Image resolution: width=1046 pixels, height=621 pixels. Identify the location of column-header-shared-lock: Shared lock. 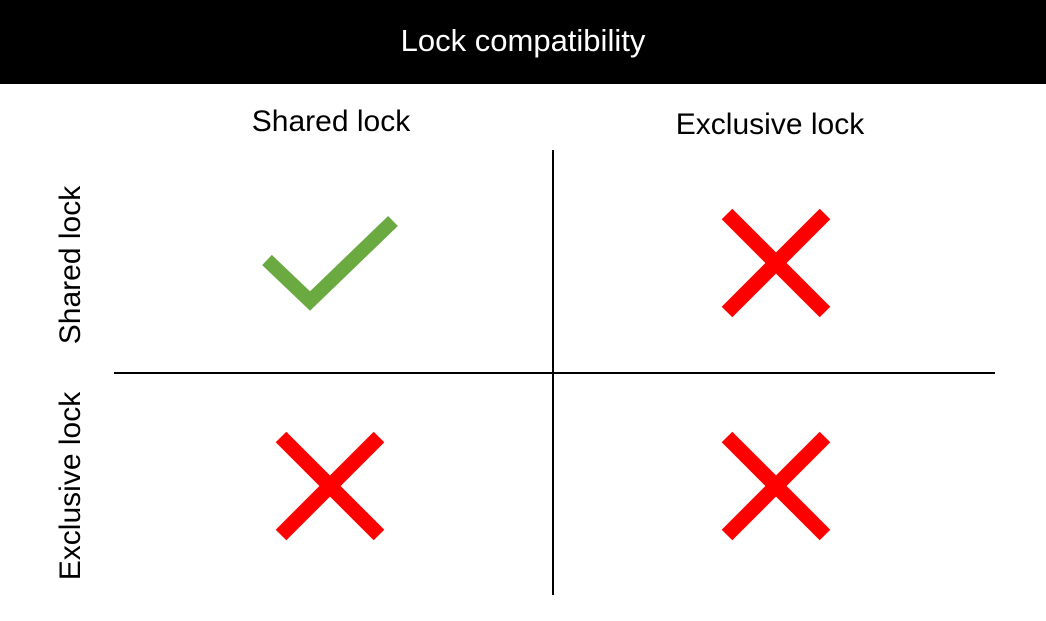
(331, 121).